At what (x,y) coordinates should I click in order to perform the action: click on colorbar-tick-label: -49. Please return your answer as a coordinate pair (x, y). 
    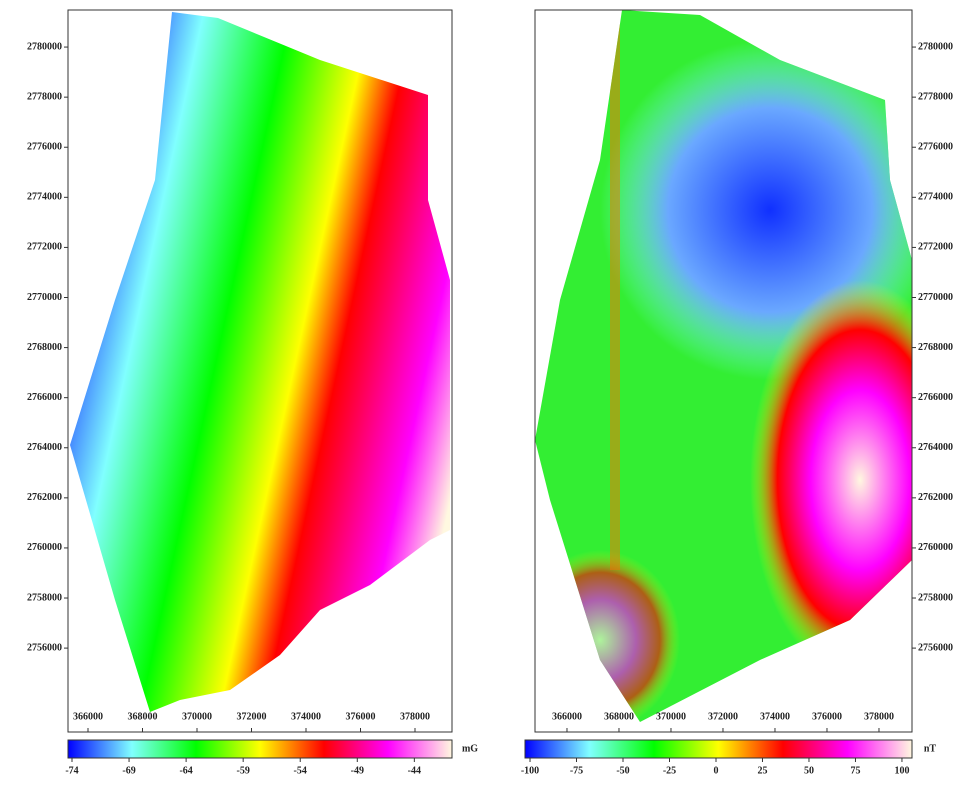
    Looking at the image, I should click on (357, 770).